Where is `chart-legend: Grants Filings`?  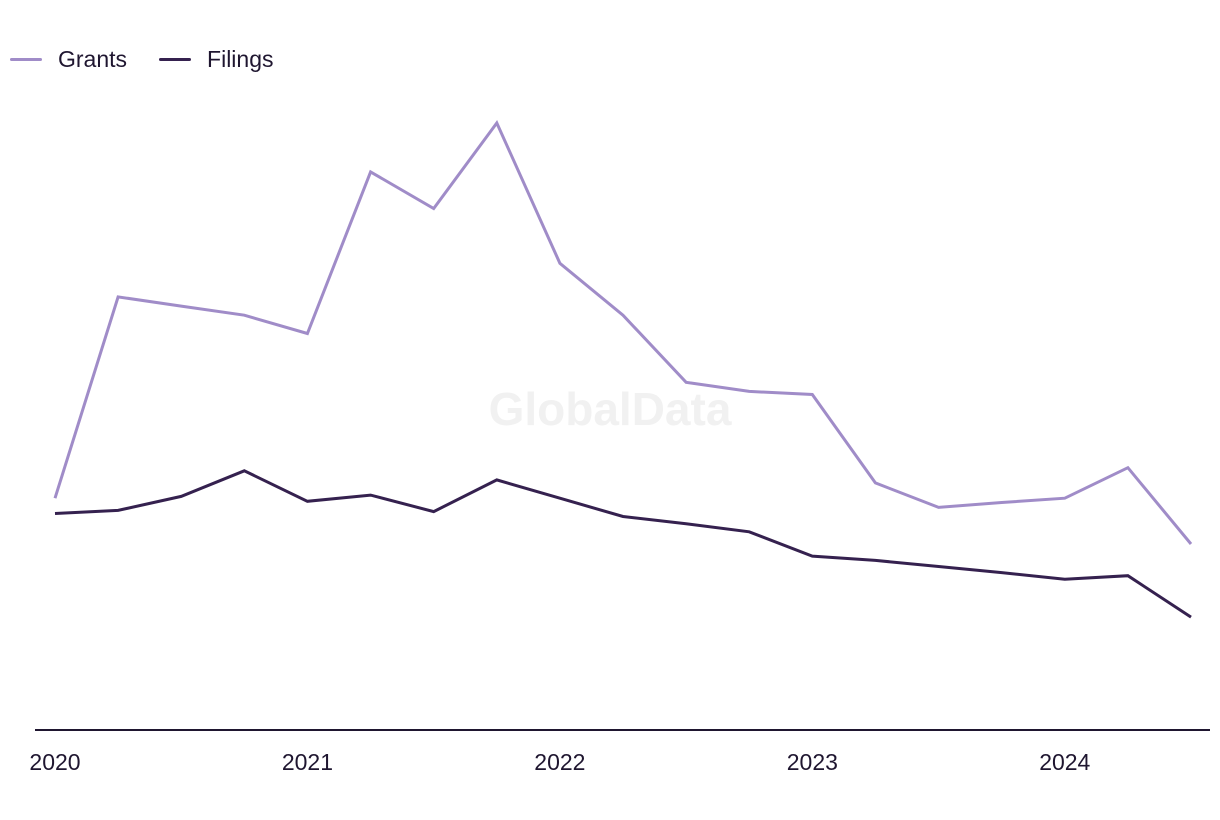
chart-legend: Grants Filings is located at coordinates (158, 59).